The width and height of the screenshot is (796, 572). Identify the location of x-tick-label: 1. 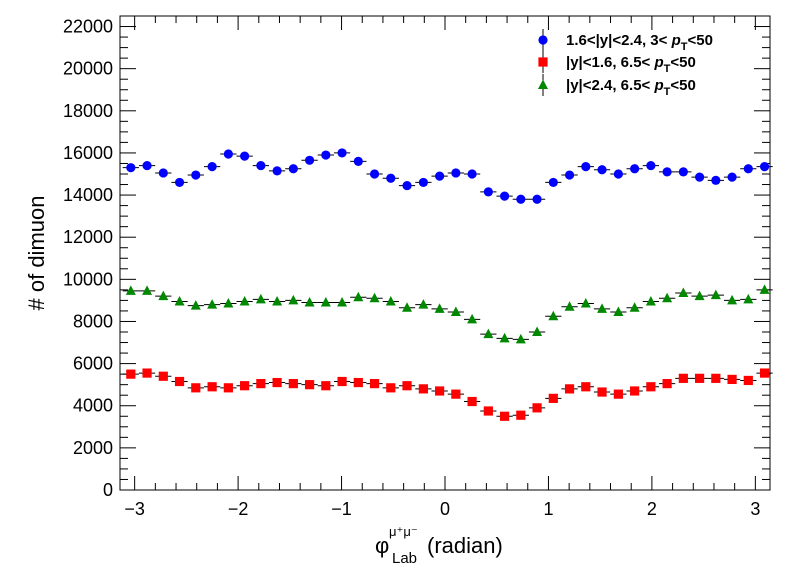
(548, 509).